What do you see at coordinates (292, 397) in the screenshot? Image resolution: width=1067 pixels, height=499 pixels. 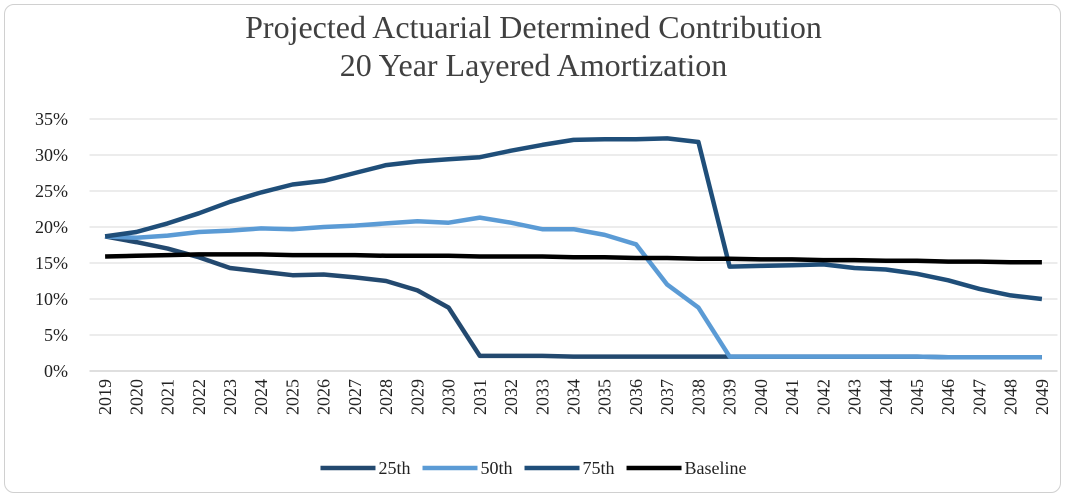 I see `x-tick-label: 2025` at bounding box center [292, 397].